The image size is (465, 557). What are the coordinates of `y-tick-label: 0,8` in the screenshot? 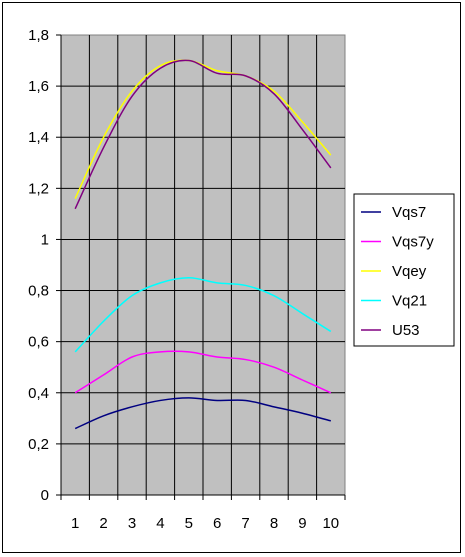 It's located at (38, 291).